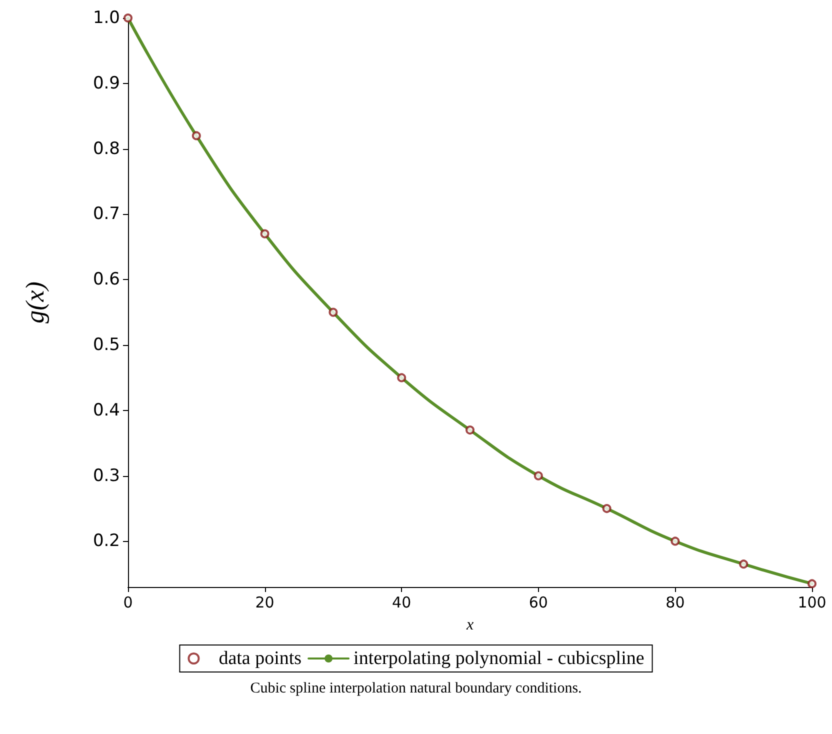 This screenshot has height=734, width=832. Describe the element at coordinates (106, 214) in the screenshot. I see `y-tick-label: 0.7` at that location.